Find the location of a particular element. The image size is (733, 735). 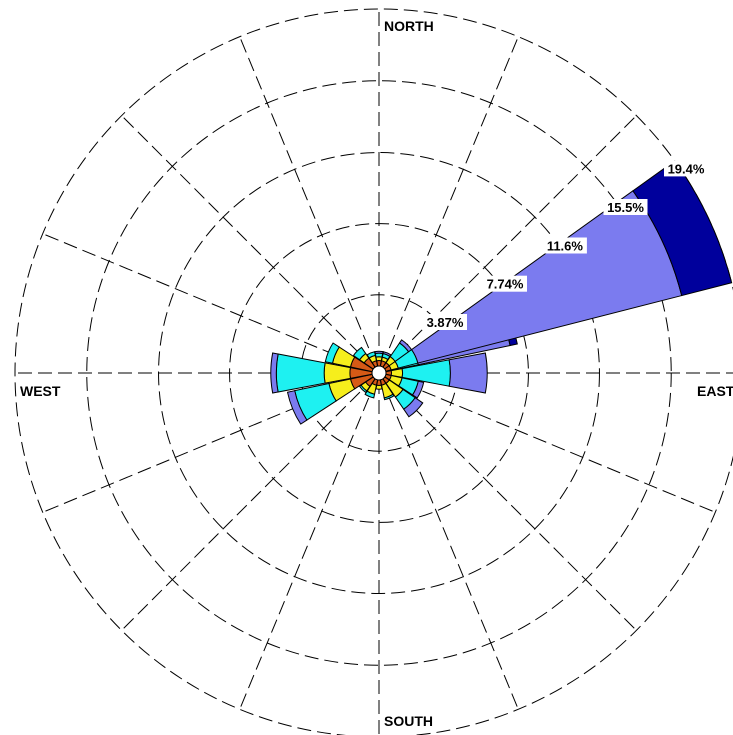

ring-label-3: 11.6% is located at coordinates (564, 245).